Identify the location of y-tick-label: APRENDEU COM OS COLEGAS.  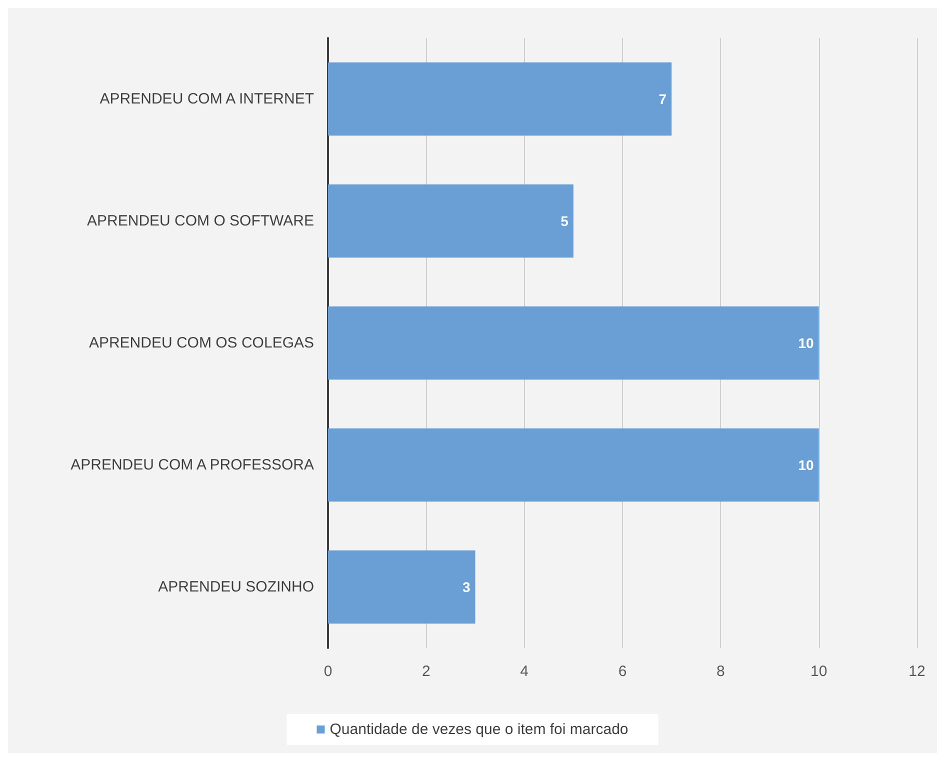
(201, 343).